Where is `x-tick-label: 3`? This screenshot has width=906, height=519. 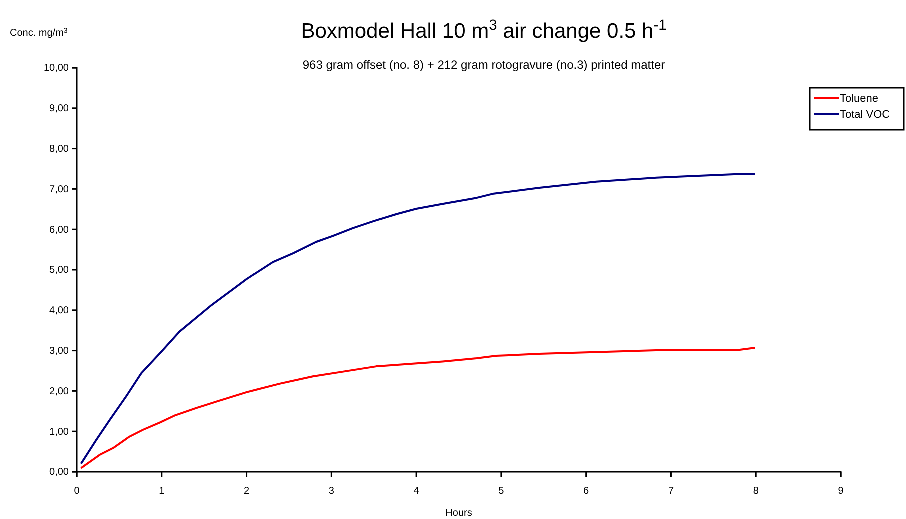 x-tick-label: 3 is located at coordinates (331, 491).